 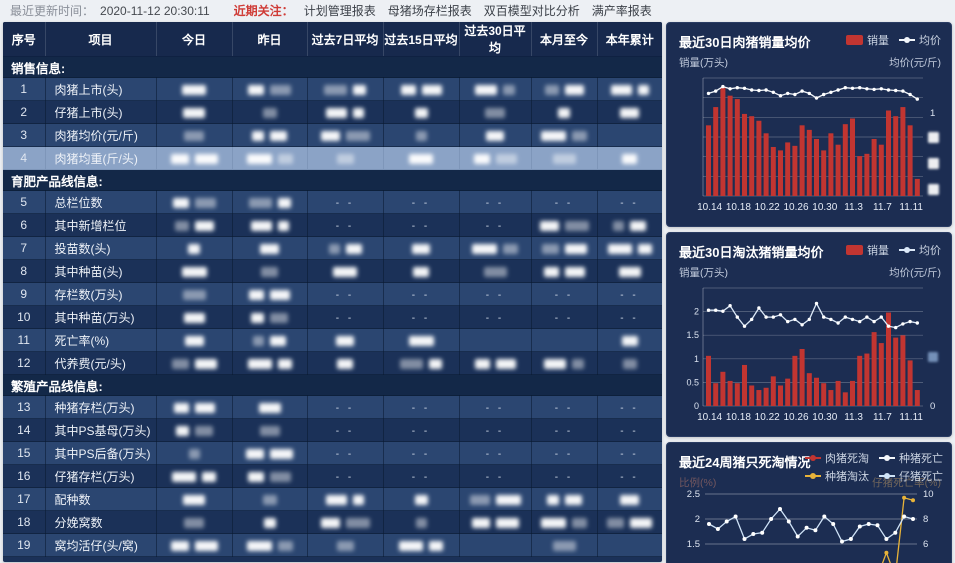 What do you see at coordinates (24, 248) in the screenshot?
I see `row-number: 7` at bounding box center [24, 248].